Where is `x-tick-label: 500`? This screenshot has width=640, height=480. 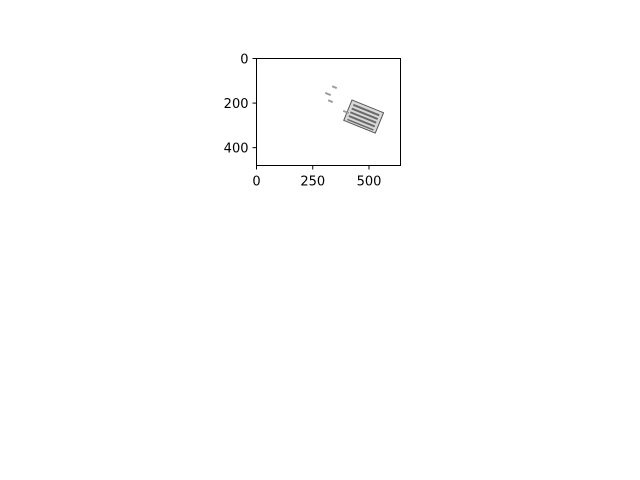
x-tick-label: 500 is located at coordinates (369, 182).